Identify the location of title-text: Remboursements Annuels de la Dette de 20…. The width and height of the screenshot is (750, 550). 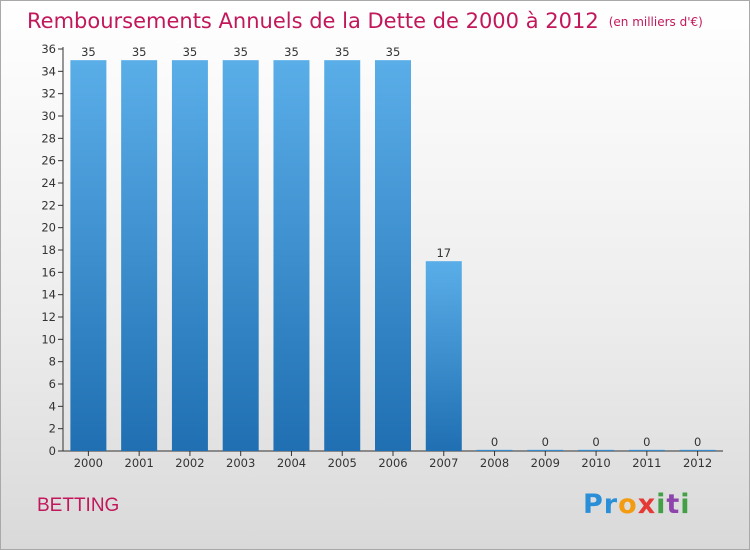
(313, 21).